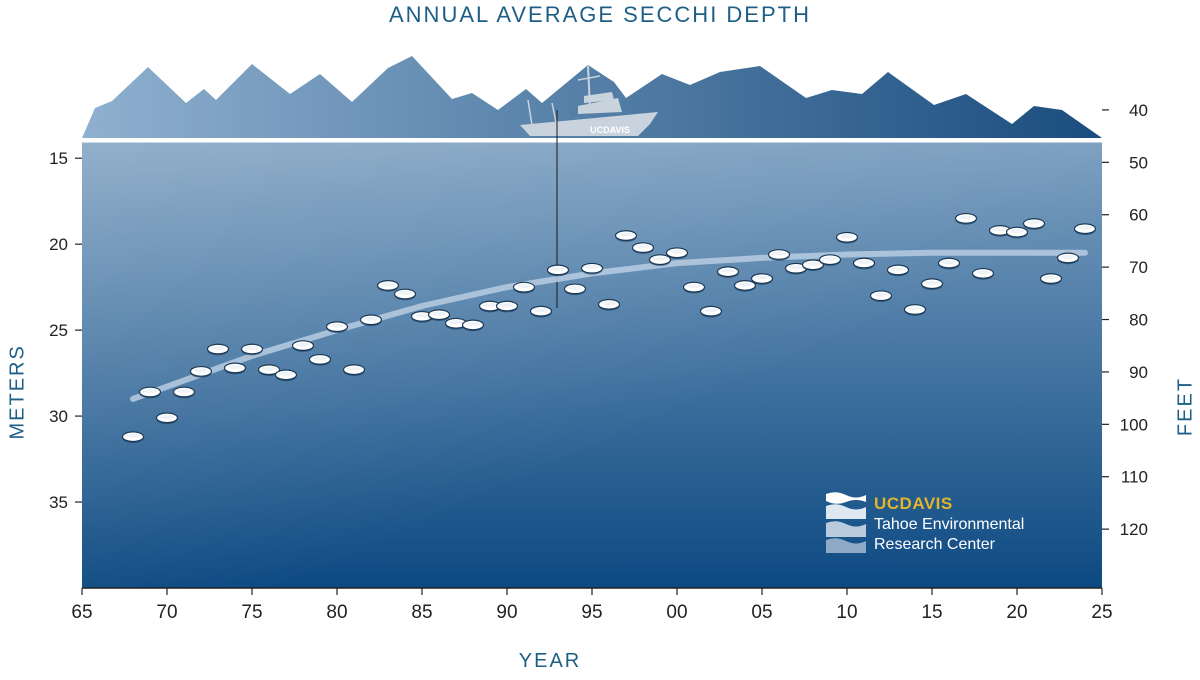 The height and width of the screenshot is (680, 1200). Describe the element at coordinates (1138, 372) in the screenshot. I see `y-tick-label-feet: 90` at that location.